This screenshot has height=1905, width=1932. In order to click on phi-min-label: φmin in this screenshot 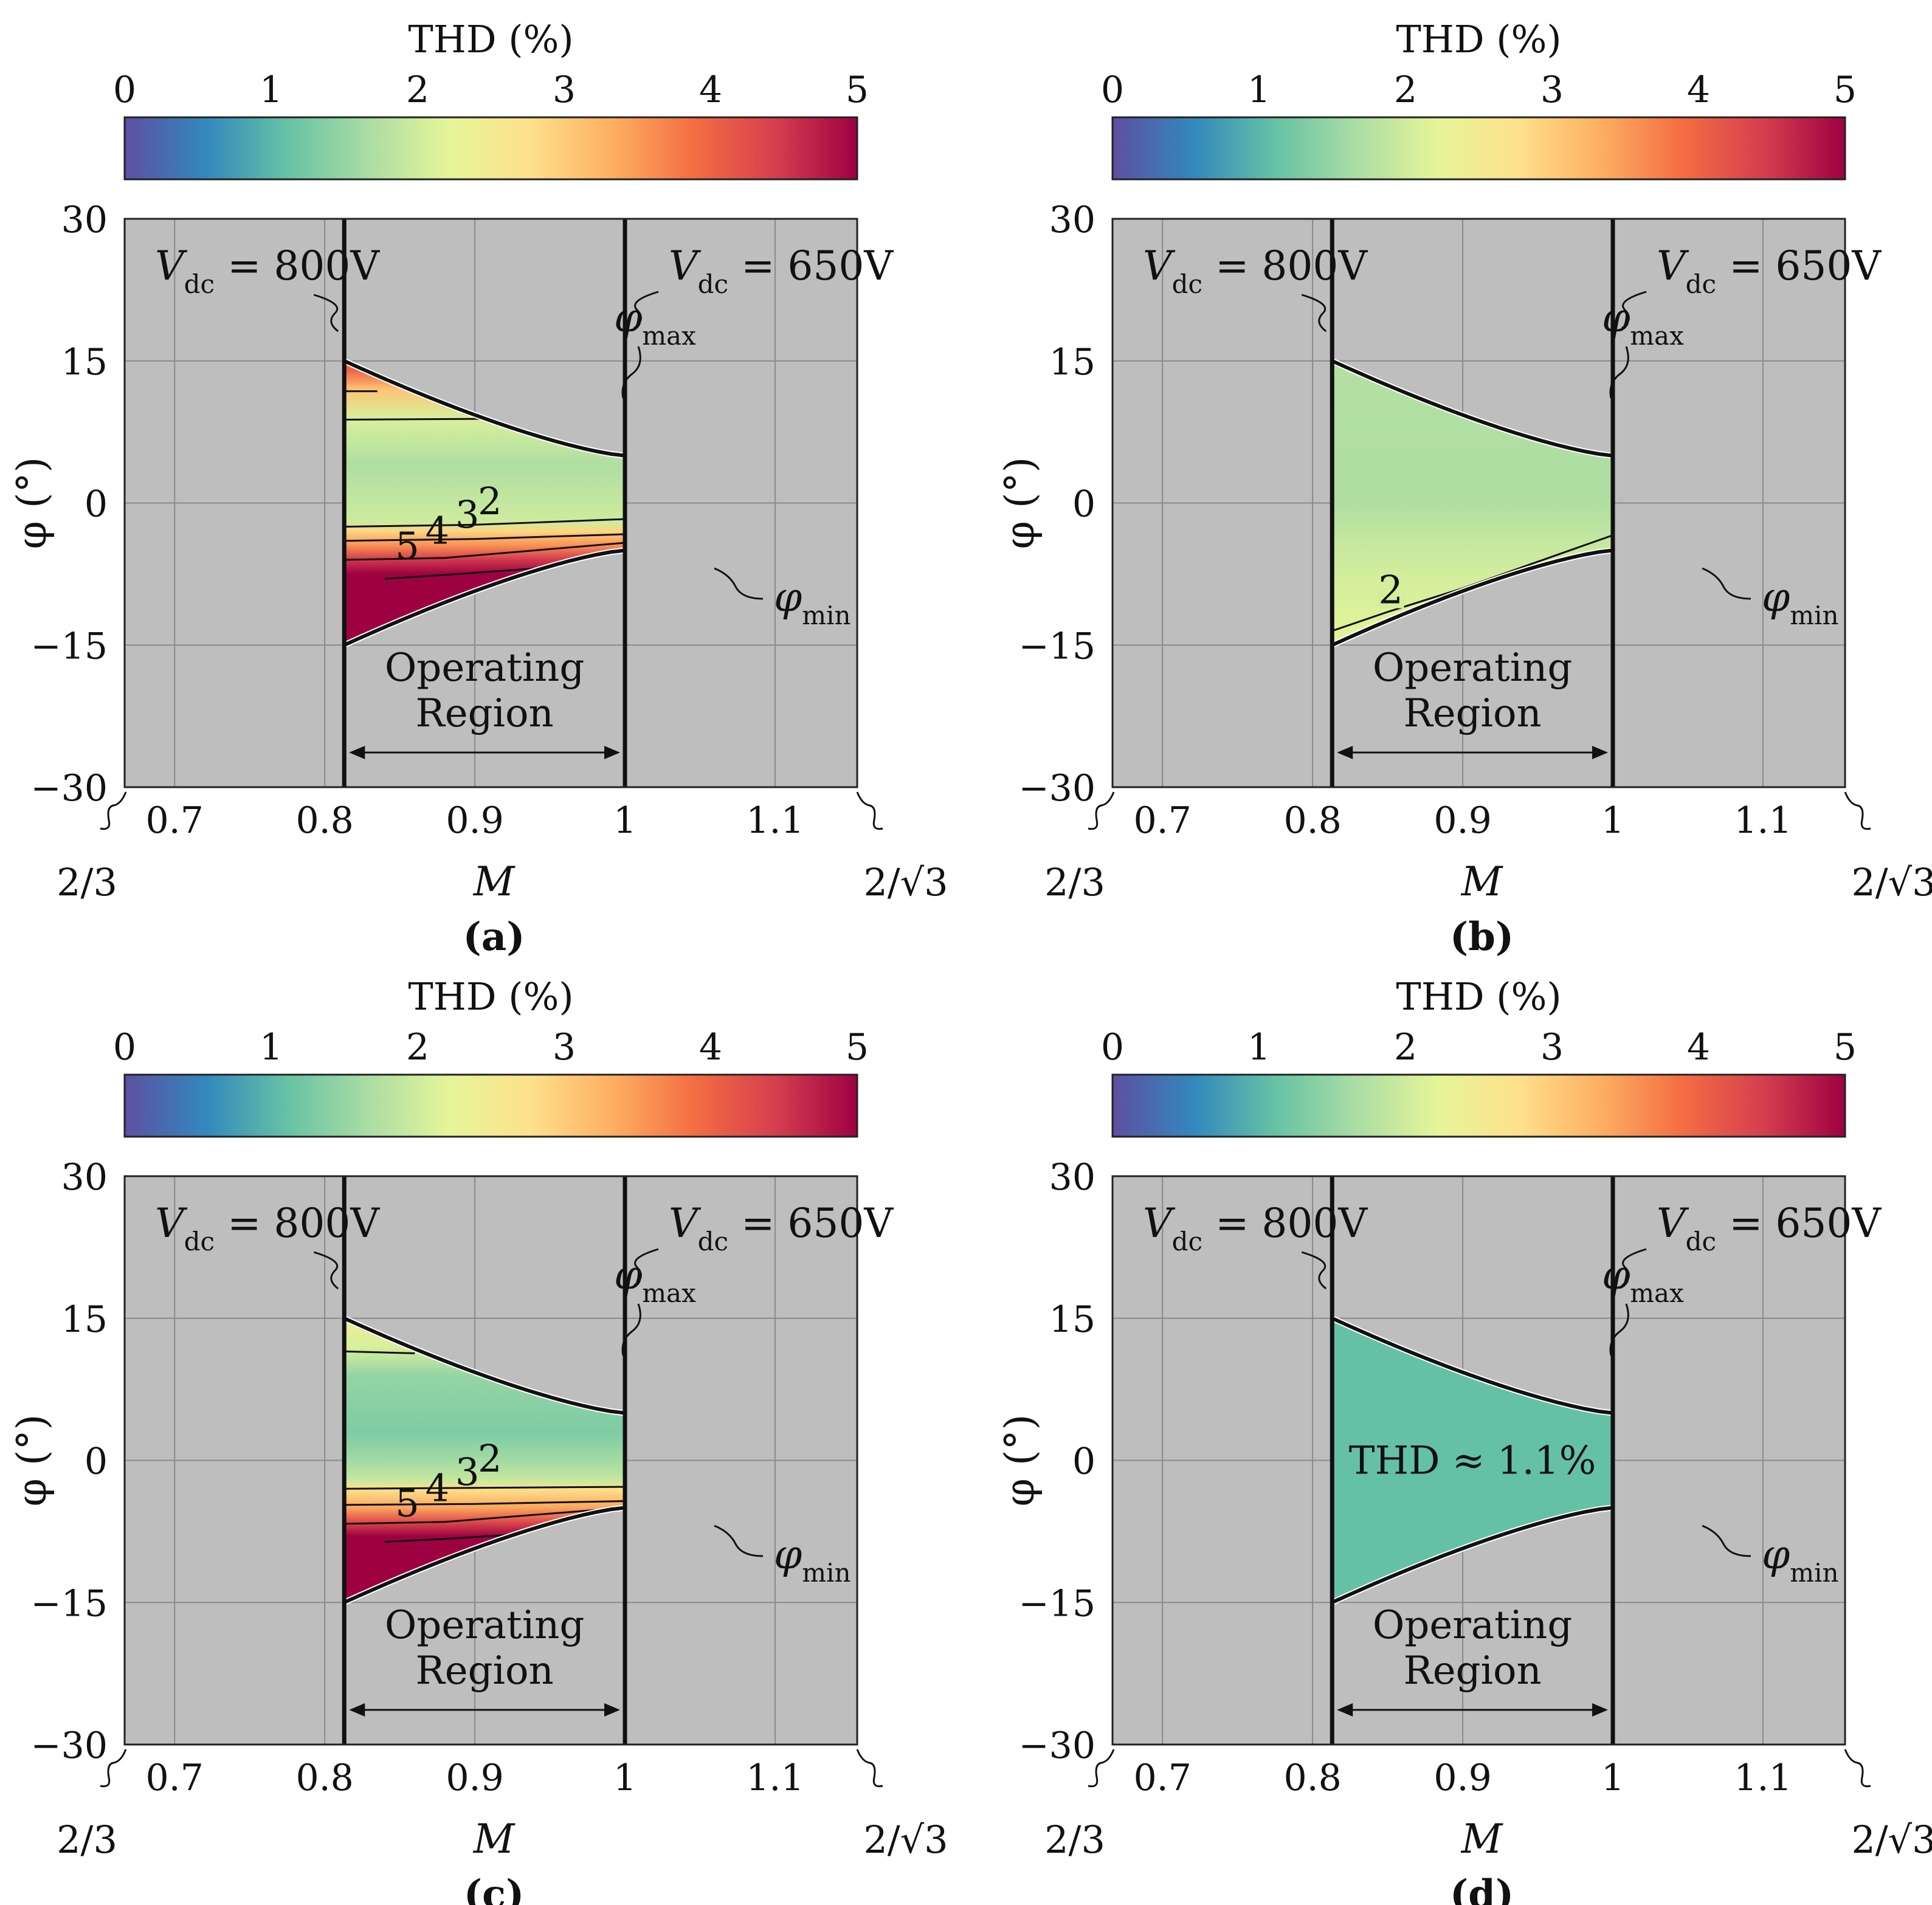, I will do `click(812, 602)`.